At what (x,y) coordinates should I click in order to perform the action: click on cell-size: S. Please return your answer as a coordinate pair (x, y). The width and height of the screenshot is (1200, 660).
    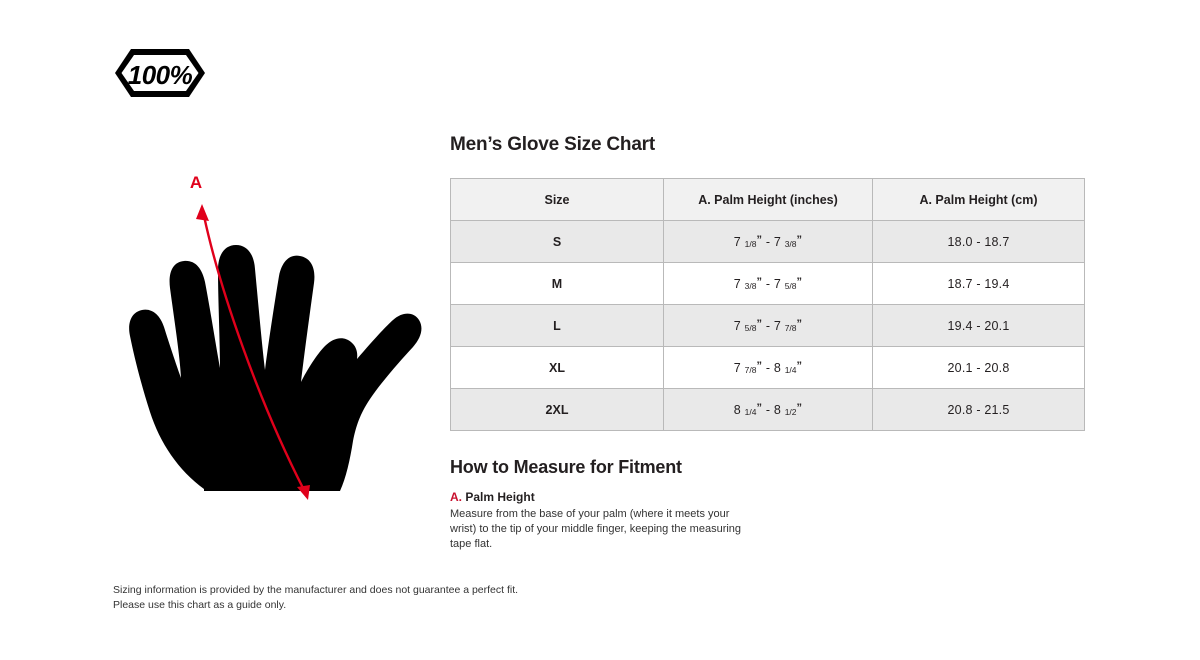
    Looking at the image, I should click on (557, 241).